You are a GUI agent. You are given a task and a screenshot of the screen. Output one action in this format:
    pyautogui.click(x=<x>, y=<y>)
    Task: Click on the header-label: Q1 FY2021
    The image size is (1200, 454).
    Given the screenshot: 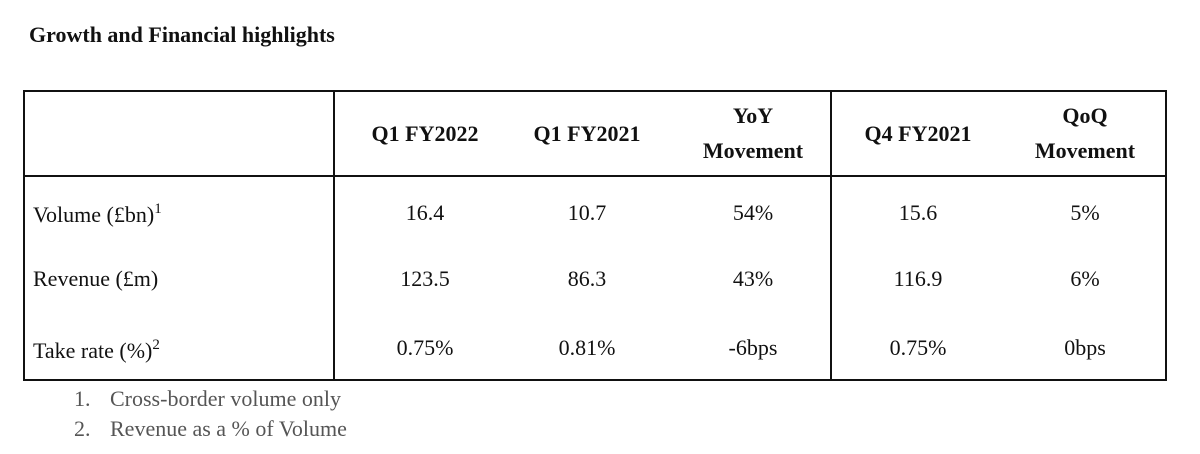 What is the action you would take?
    pyautogui.click(x=587, y=133)
    